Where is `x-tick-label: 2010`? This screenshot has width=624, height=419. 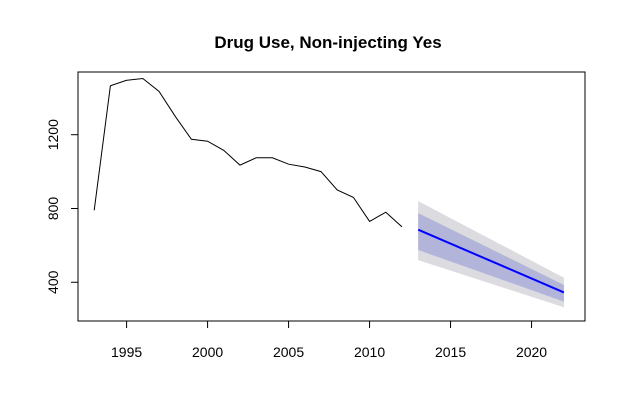
x-tick-label: 2010 is located at coordinates (369, 352).